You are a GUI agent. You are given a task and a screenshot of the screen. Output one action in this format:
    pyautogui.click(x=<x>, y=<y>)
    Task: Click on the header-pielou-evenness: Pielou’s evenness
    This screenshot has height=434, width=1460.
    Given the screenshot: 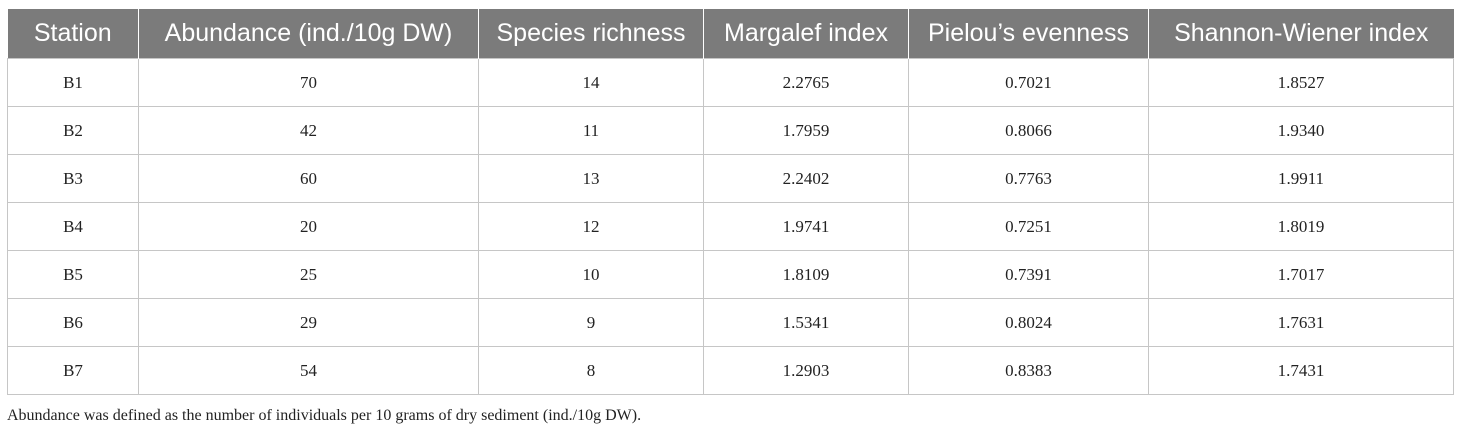 What is the action you would take?
    pyautogui.click(x=1028, y=34)
    